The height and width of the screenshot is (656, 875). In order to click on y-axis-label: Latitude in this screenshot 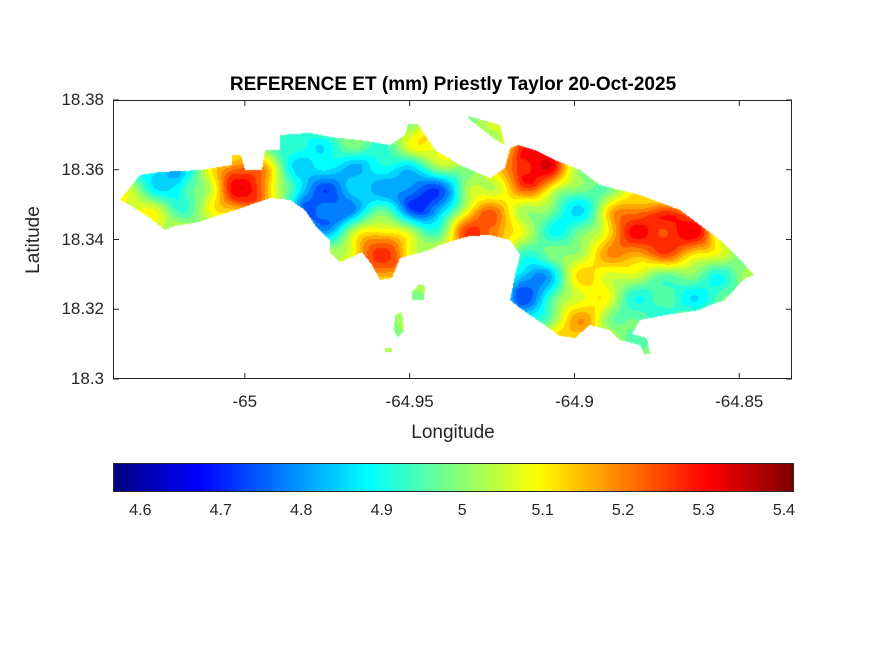, I will do `click(33, 240)`.